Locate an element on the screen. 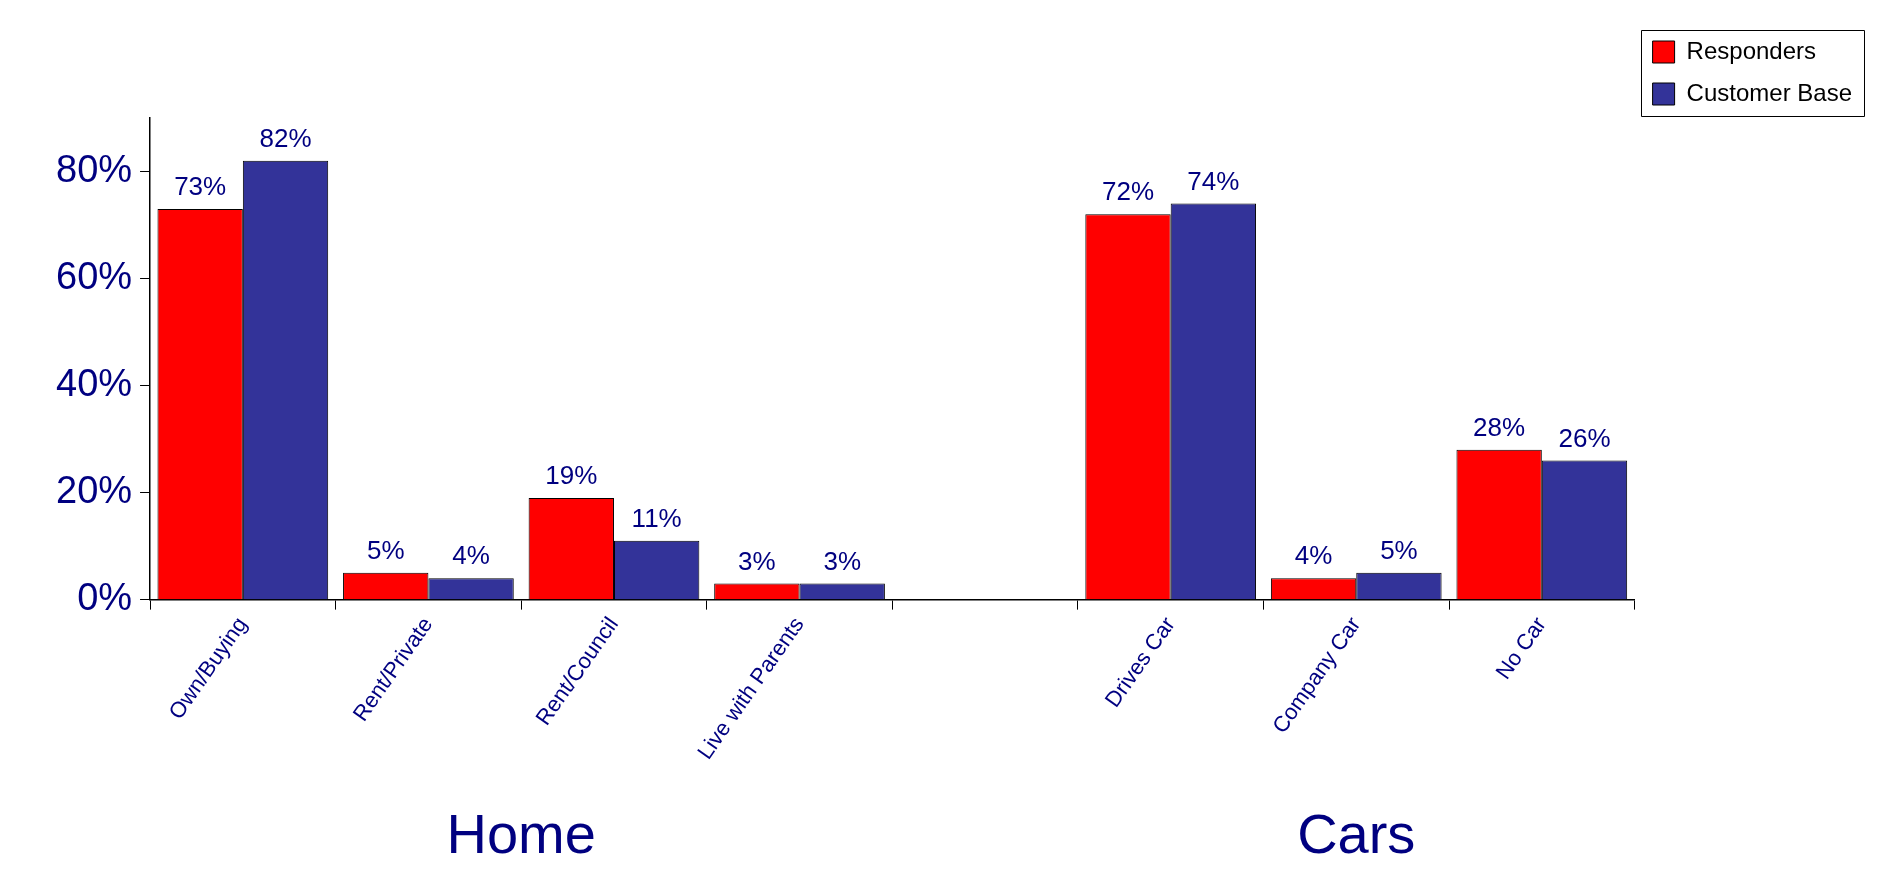 The height and width of the screenshot is (895, 1883). data-label: 72% is located at coordinates (1128, 191).